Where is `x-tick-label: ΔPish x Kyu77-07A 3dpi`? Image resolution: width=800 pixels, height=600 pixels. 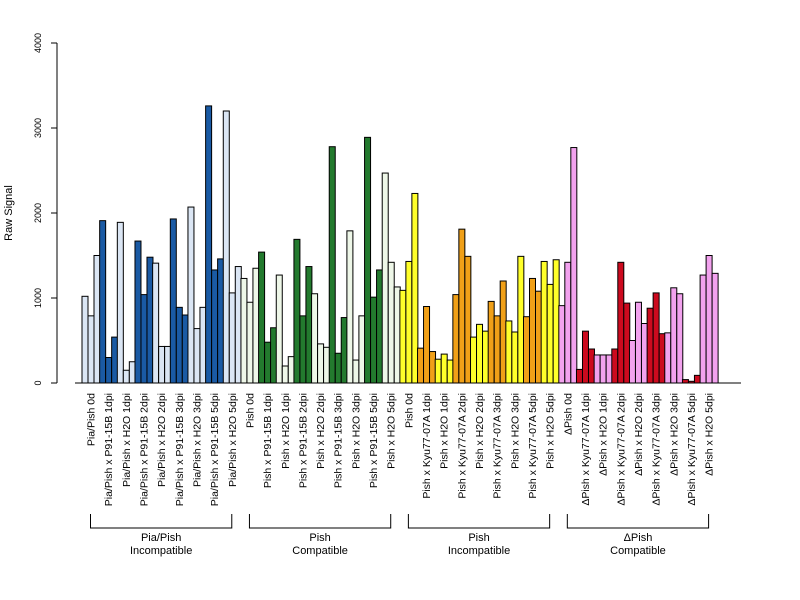
x-tick-label: ΔPish x Kyu77-07A 3dpi is located at coordinates (657, 449).